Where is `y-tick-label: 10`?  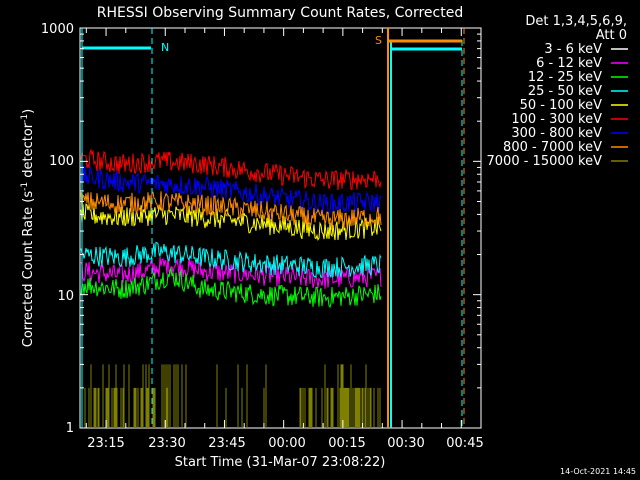
y-tick-label: 10 is located at coordinates (65, 296).